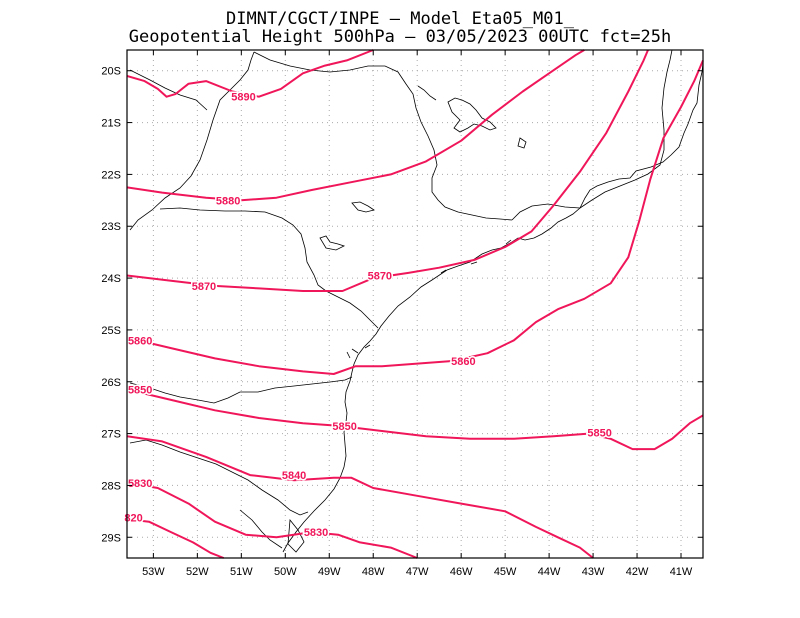 The height and width of the screenshot is (618, 800). Describe the element at coordinates (261, 529) in the screenshot. I see `river-lower` at that location.